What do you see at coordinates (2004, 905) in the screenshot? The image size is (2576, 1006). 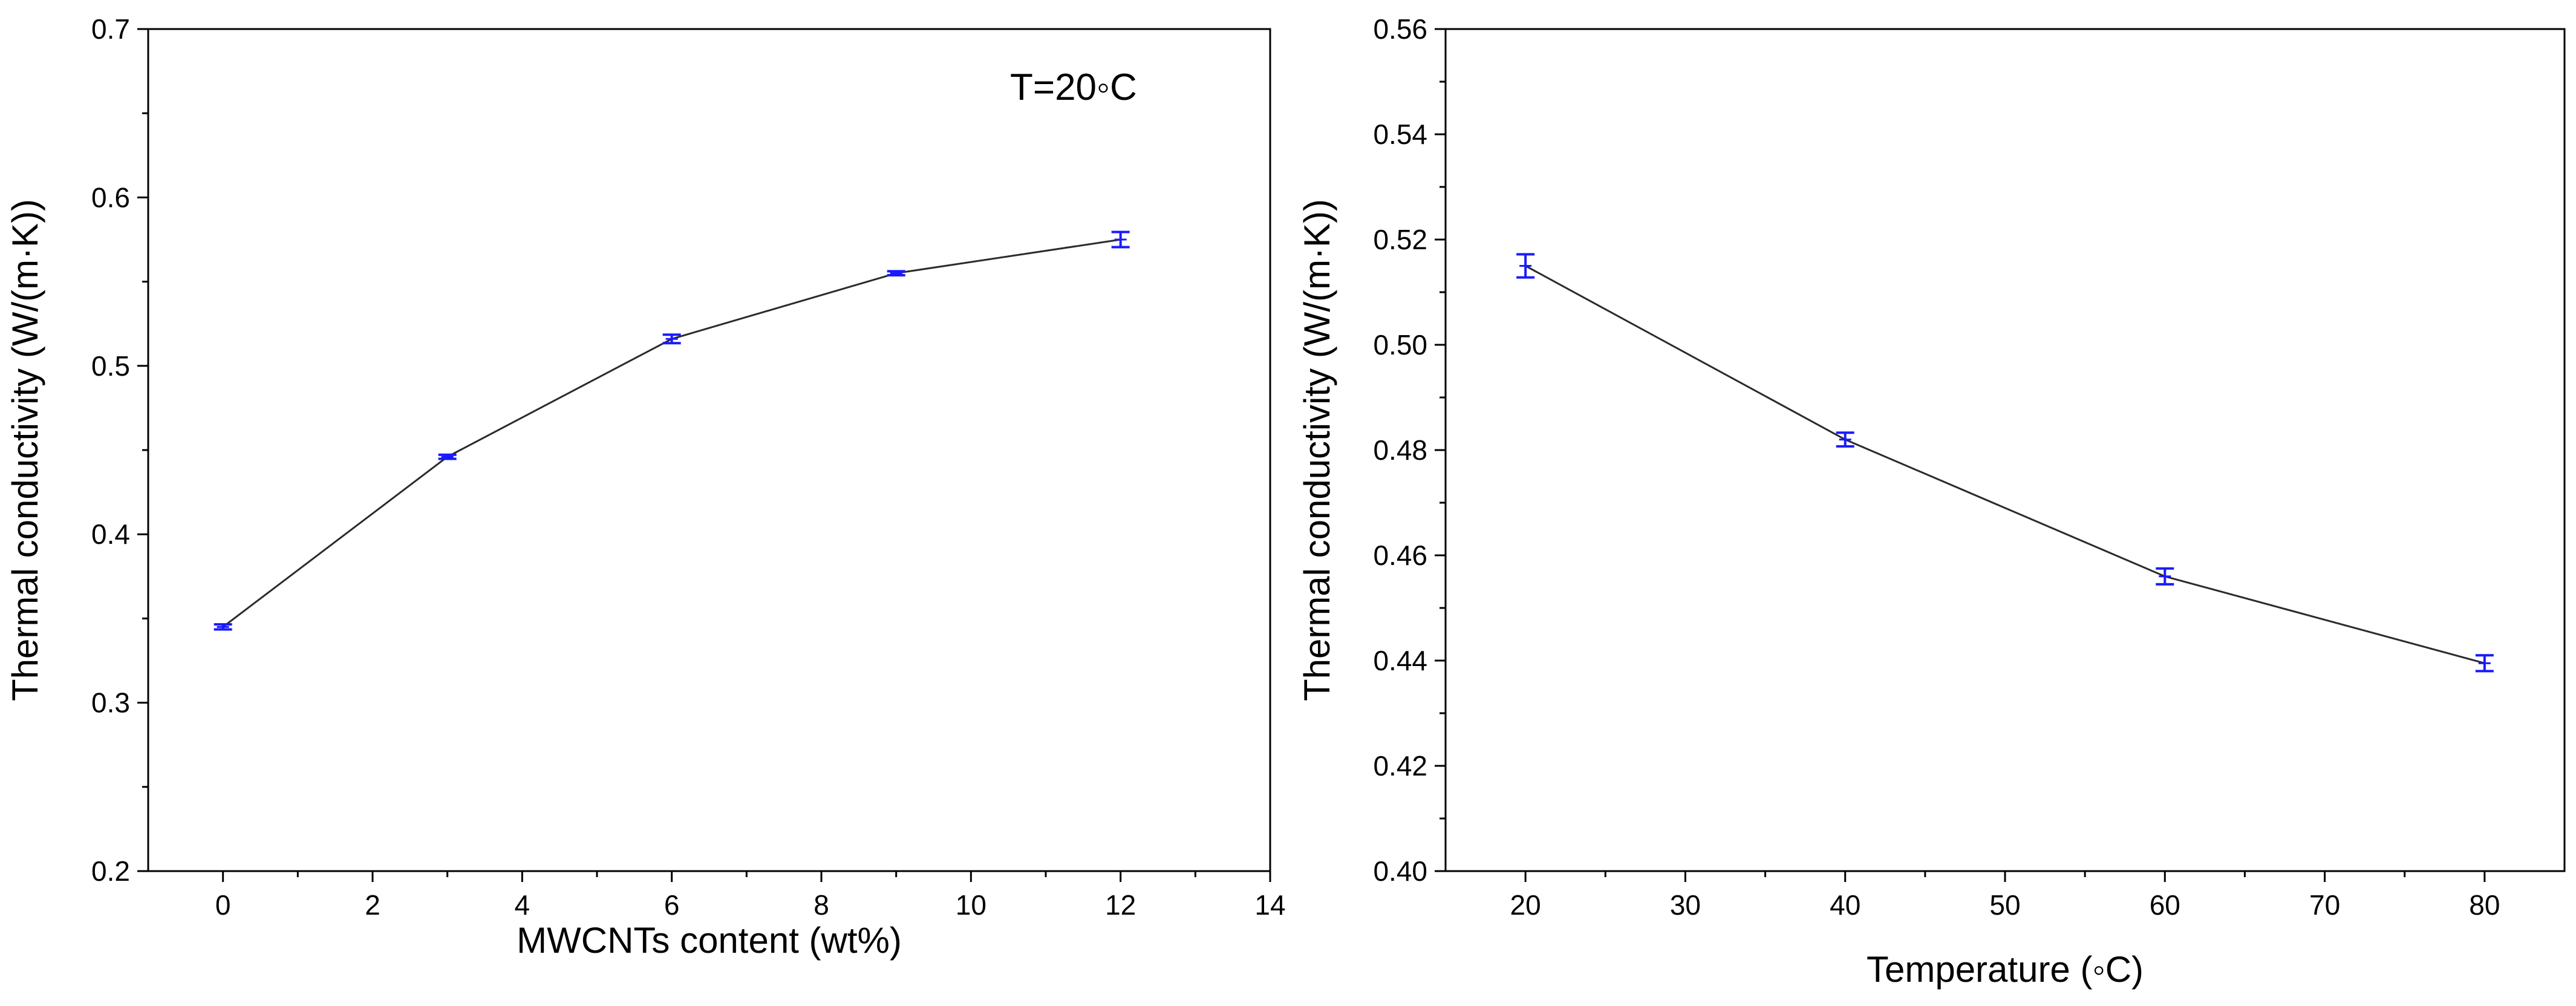 I see `x-tick-label: 50` at bounding box center [2004, 905].